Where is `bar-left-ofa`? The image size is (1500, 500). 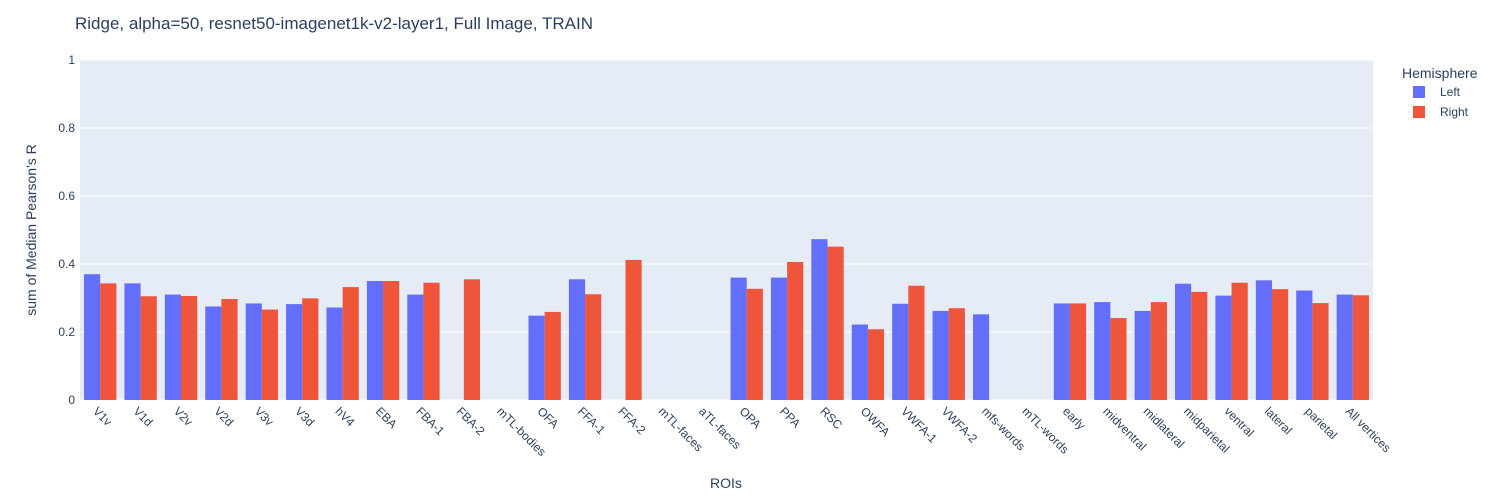
bar-left-ofa is located at coordinates (536, 357).